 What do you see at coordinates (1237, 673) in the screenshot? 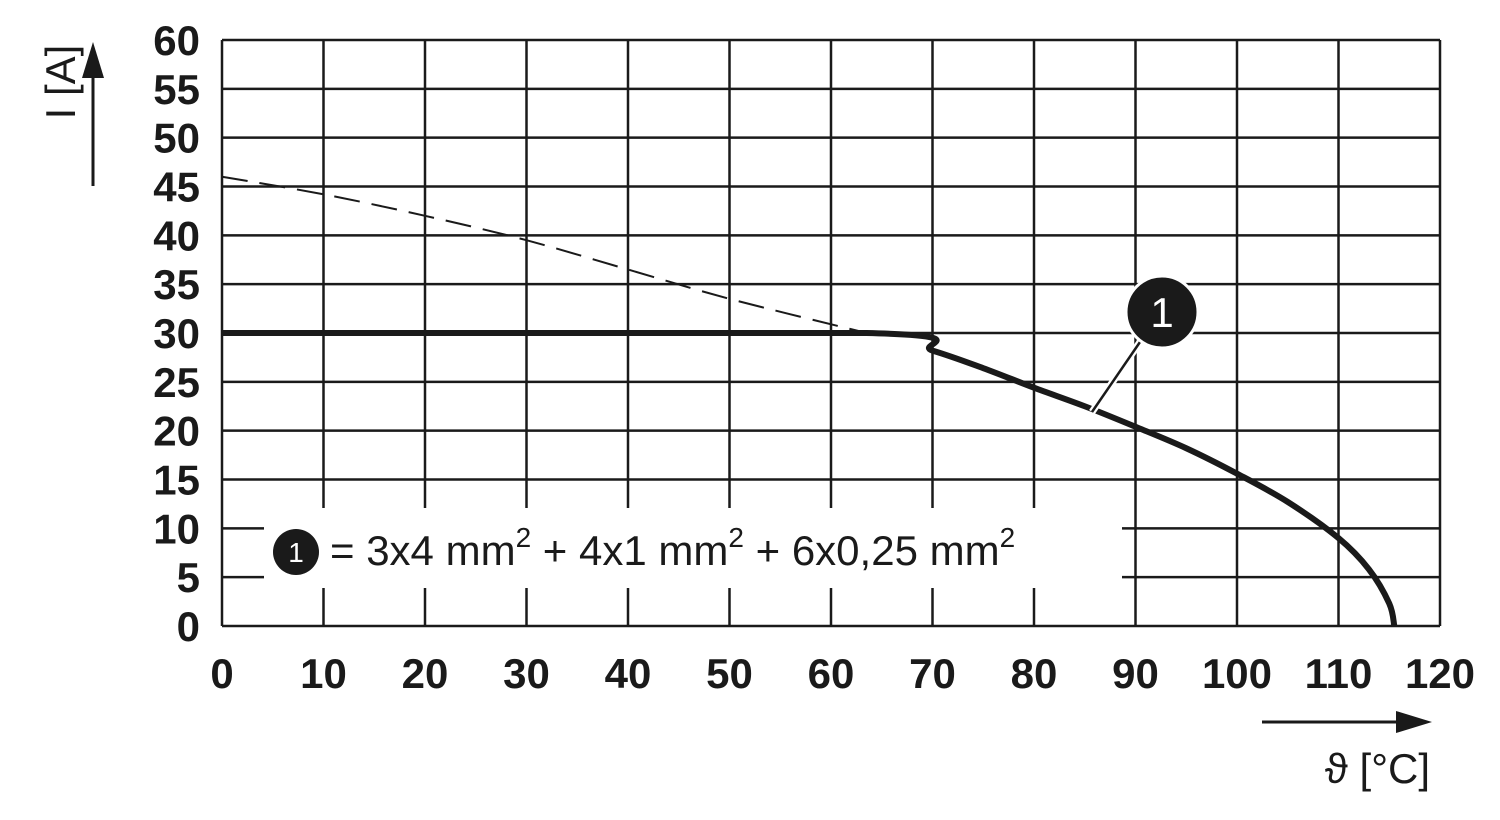
I see `x-tick-label: 100` at bounding box center [1237, 673].